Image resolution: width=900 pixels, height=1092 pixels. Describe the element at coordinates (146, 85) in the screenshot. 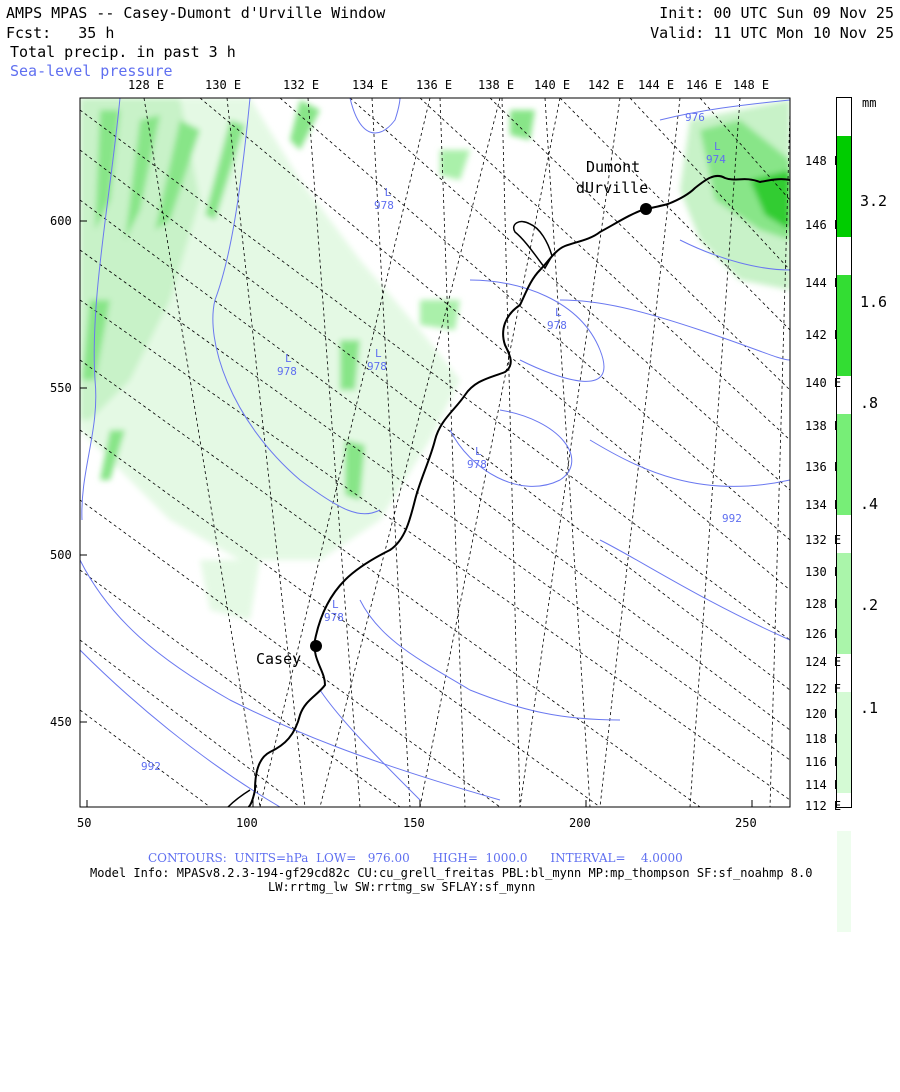

I see `lon-label-top: 128 E` at that location.